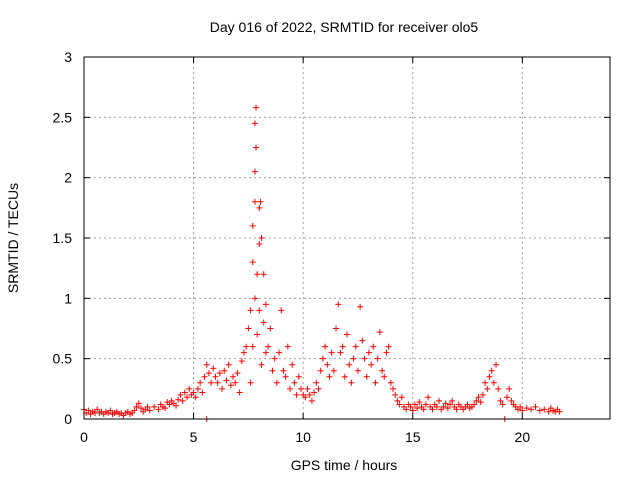 This screenshot has height=480, width=640. I want to click on x-axis-label: GPS time / hours, so click(344, 465).